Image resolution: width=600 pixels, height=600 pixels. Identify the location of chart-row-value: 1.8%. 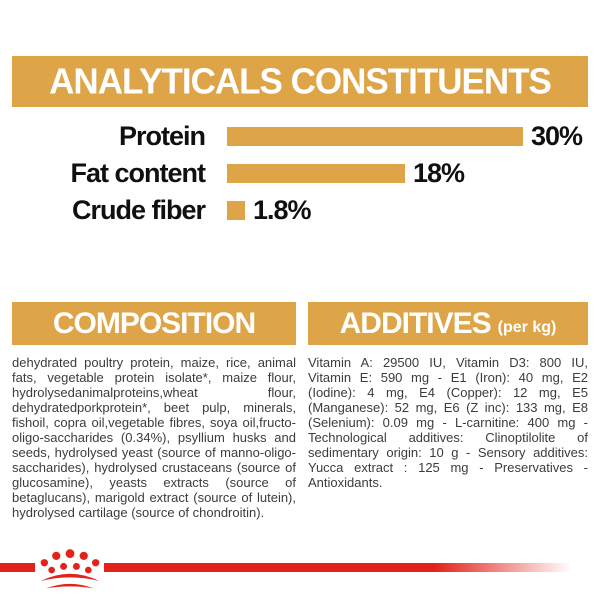
(282, 210).